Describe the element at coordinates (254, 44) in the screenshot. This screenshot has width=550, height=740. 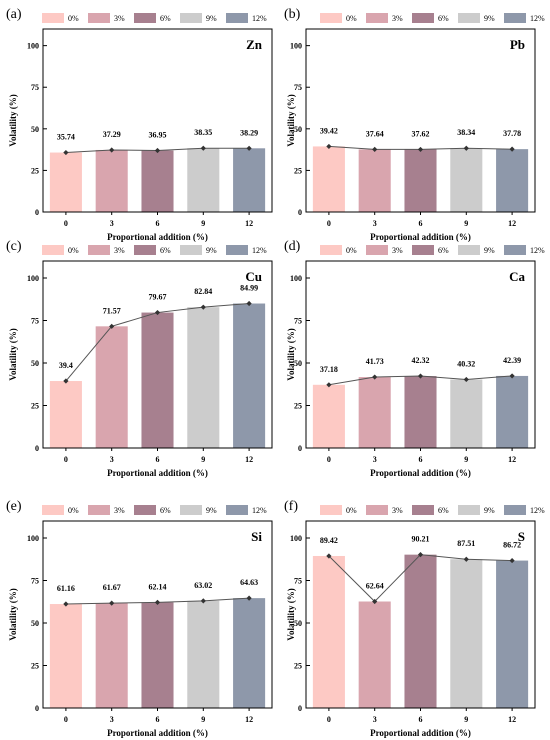
I see `element-label: Zn` at that location.